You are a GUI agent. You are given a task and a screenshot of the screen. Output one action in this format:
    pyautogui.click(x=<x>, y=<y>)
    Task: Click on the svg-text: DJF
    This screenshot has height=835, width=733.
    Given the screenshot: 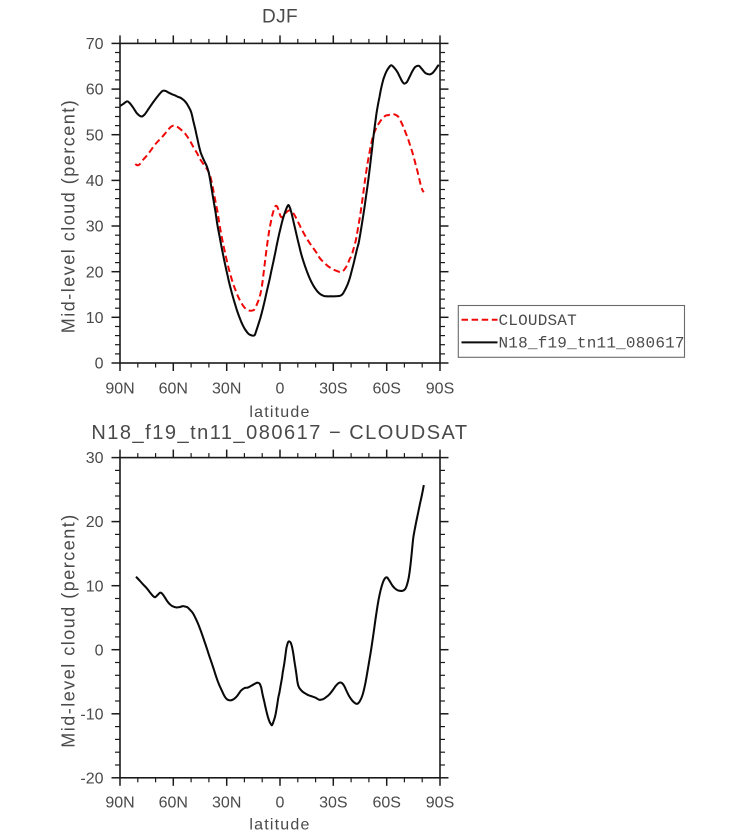 What is the action you would take?
    pyautogui.click(x=280, y=17)
    